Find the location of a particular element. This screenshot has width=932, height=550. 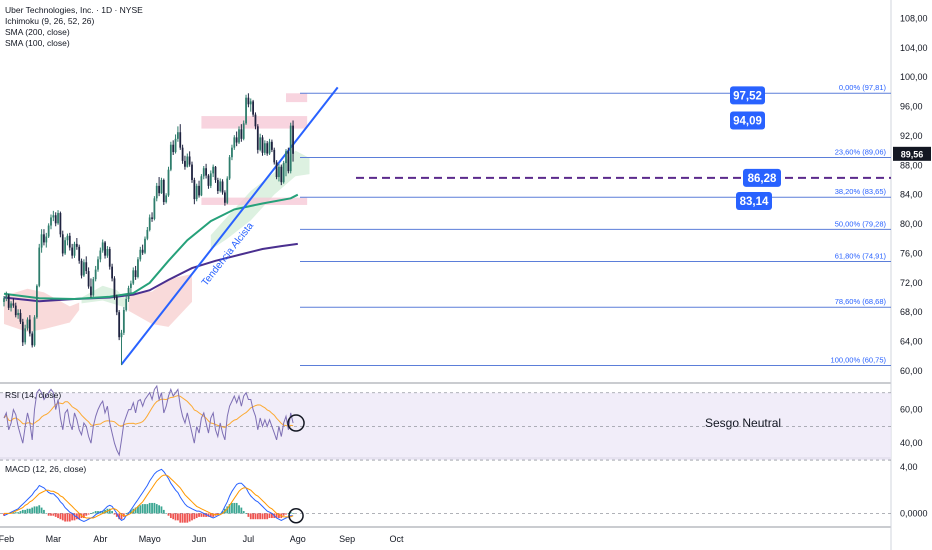

last-price-value: 89,56 is located at coordinates (912, 154).